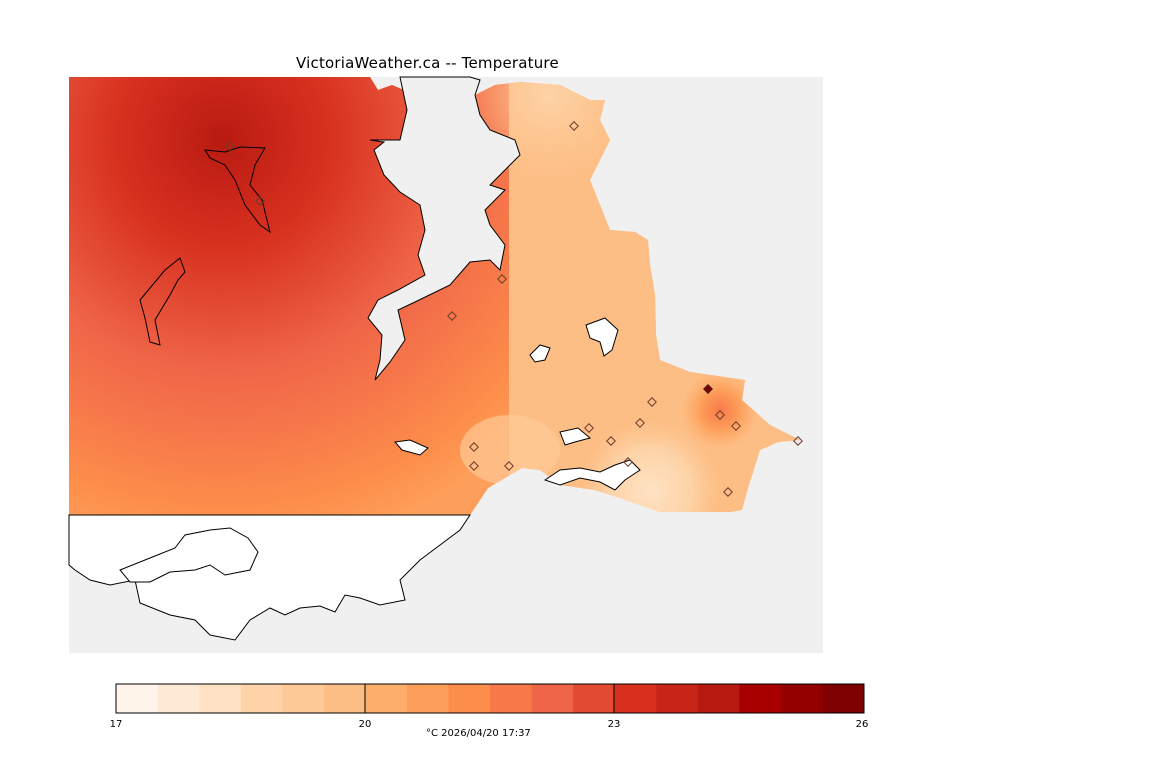  Describe the element at coordinates (708, 389) in the screenshot. I see `station-marker-highlight` at that location.